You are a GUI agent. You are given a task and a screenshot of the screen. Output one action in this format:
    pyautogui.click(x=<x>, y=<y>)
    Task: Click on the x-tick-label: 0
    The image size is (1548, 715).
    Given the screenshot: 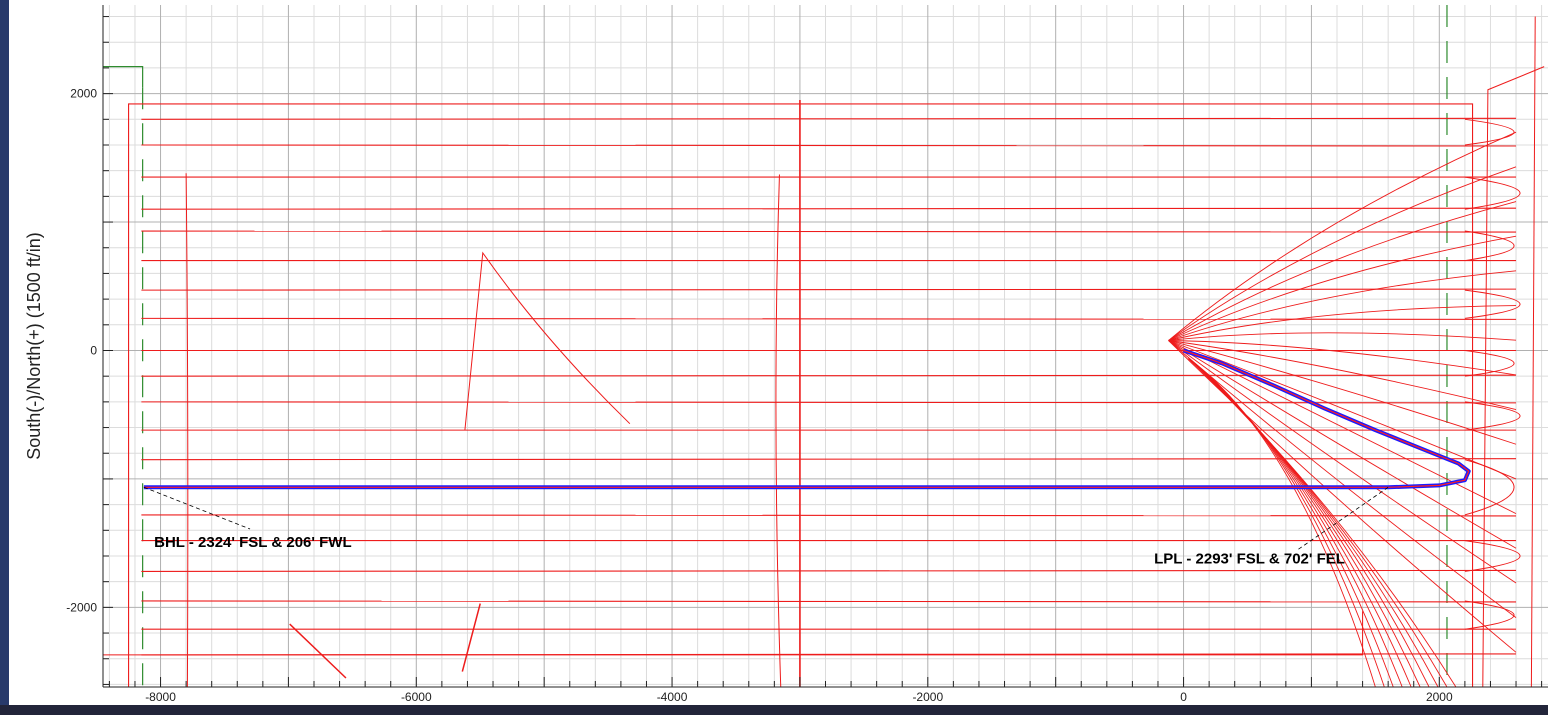 What is the action you would take?
    pyautogui.click(x=1183, y=697)
    